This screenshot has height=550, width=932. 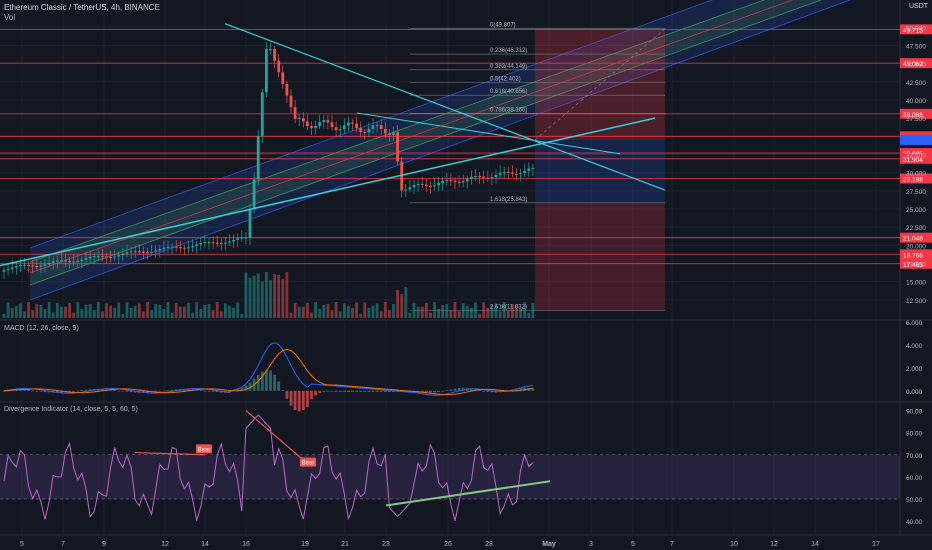 I want to click on price-tick-label: 20.000, so click(x=916, y=246).